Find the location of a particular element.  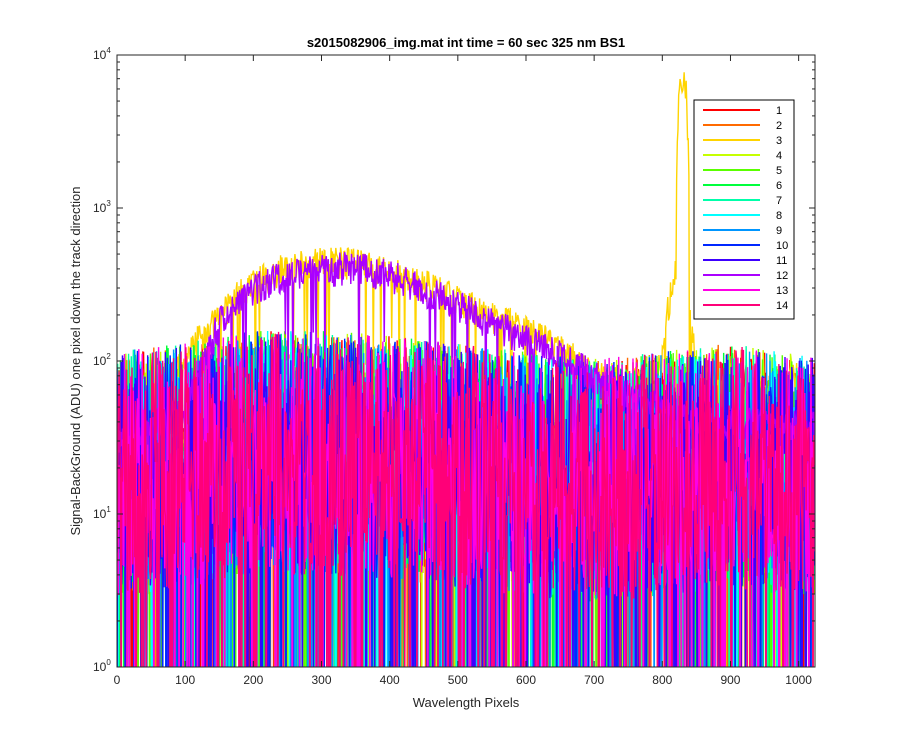

y-tick-label: 10⁴ is located at coordinates (102, 54).